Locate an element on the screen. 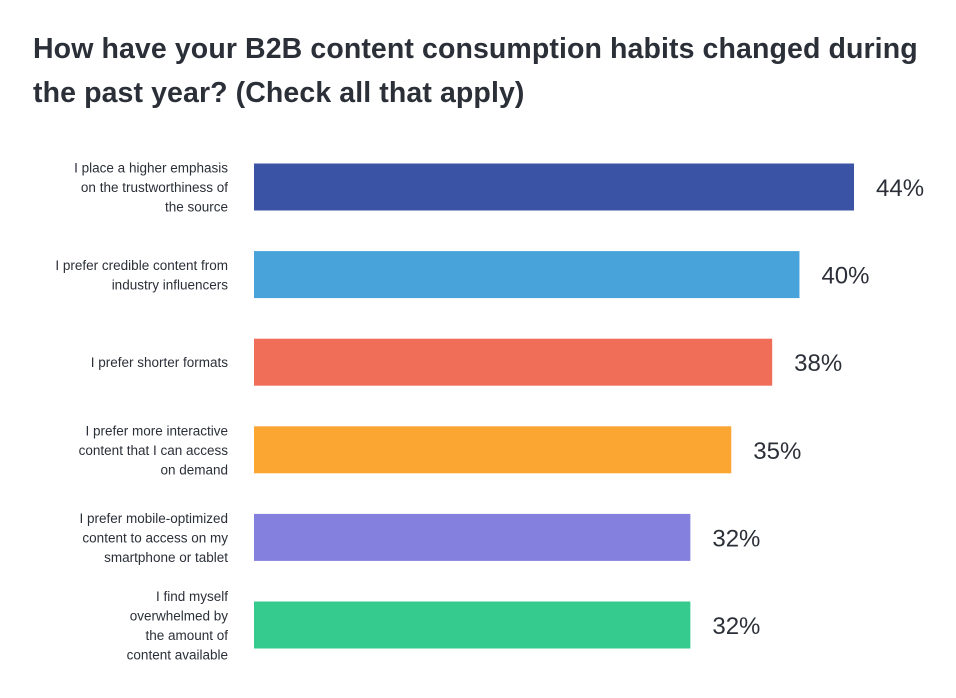  category-label-3-line-1: I prefer shorter formats is located at coordinates (160, 362).